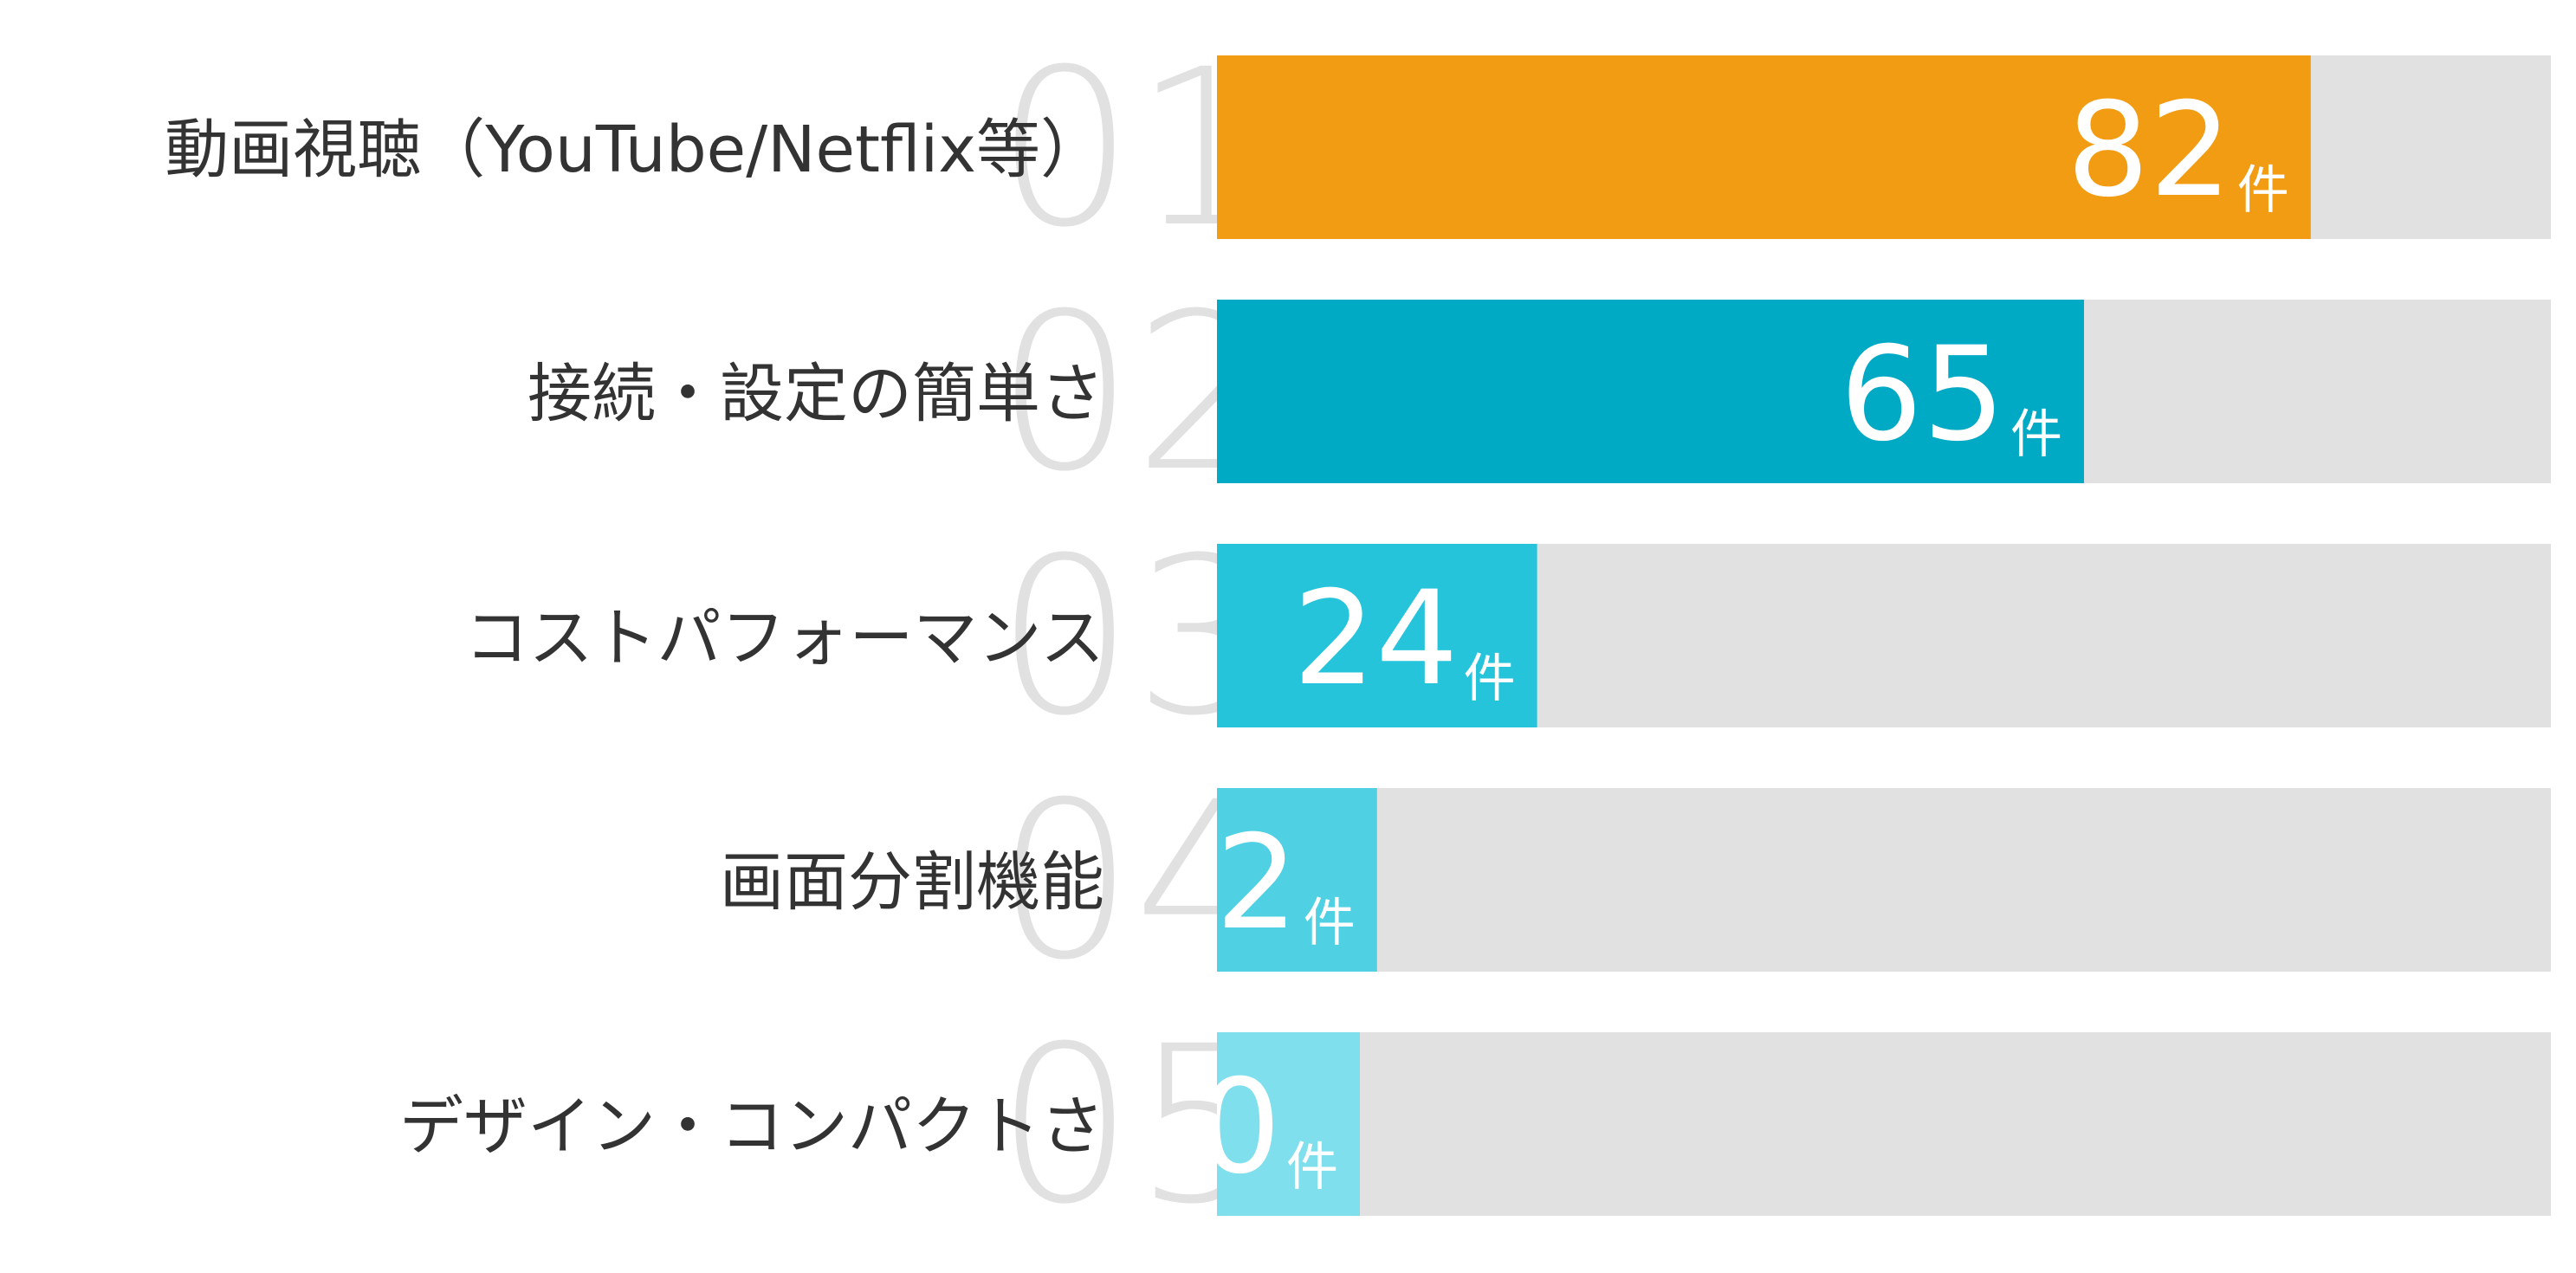 This screenshot has height=1273, width=2576. What do you see at coordinates (815, 394) in the screenshot?
I see `category-label: 接続・設定の簡単さ` at bounding box center [815, 394].